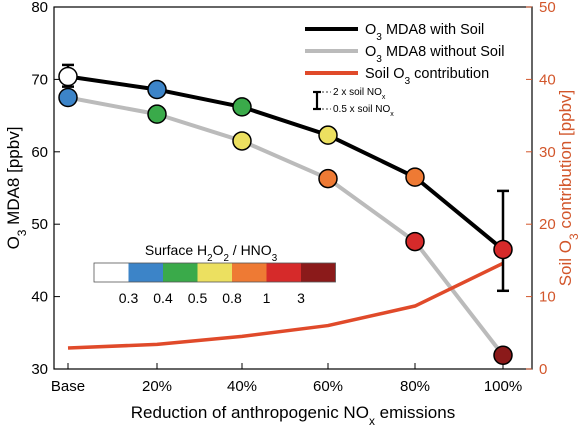  What do you see at coordinates (39, 152) in the screenshot?
I see `y-left-tick-label: 60` at bounding box center [39, 152].